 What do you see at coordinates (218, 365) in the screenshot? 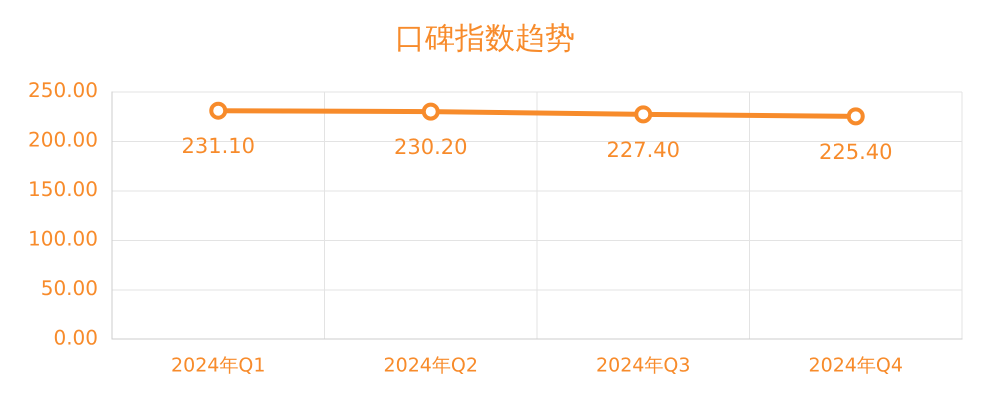
I see `x-tick-label: 2024年Q1` at bounding box center [218, 365].